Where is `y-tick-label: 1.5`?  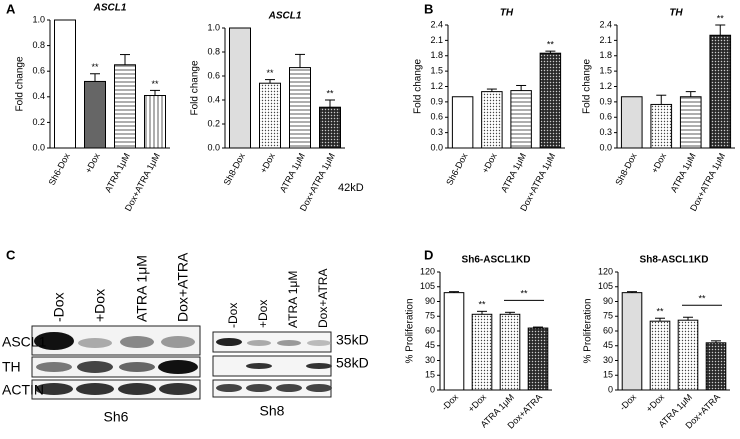 y-tick-label: 1.5 is located at coordinates (436, 71).